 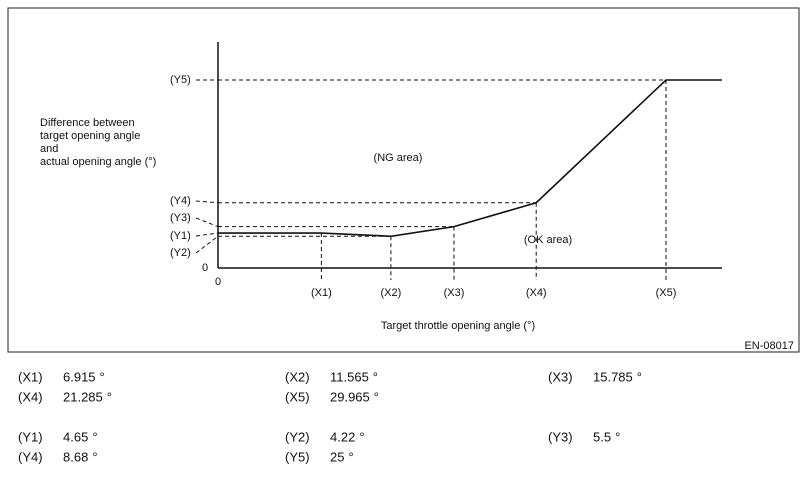 I want to click on table-value: 8.68, so click(x=75, y=456).